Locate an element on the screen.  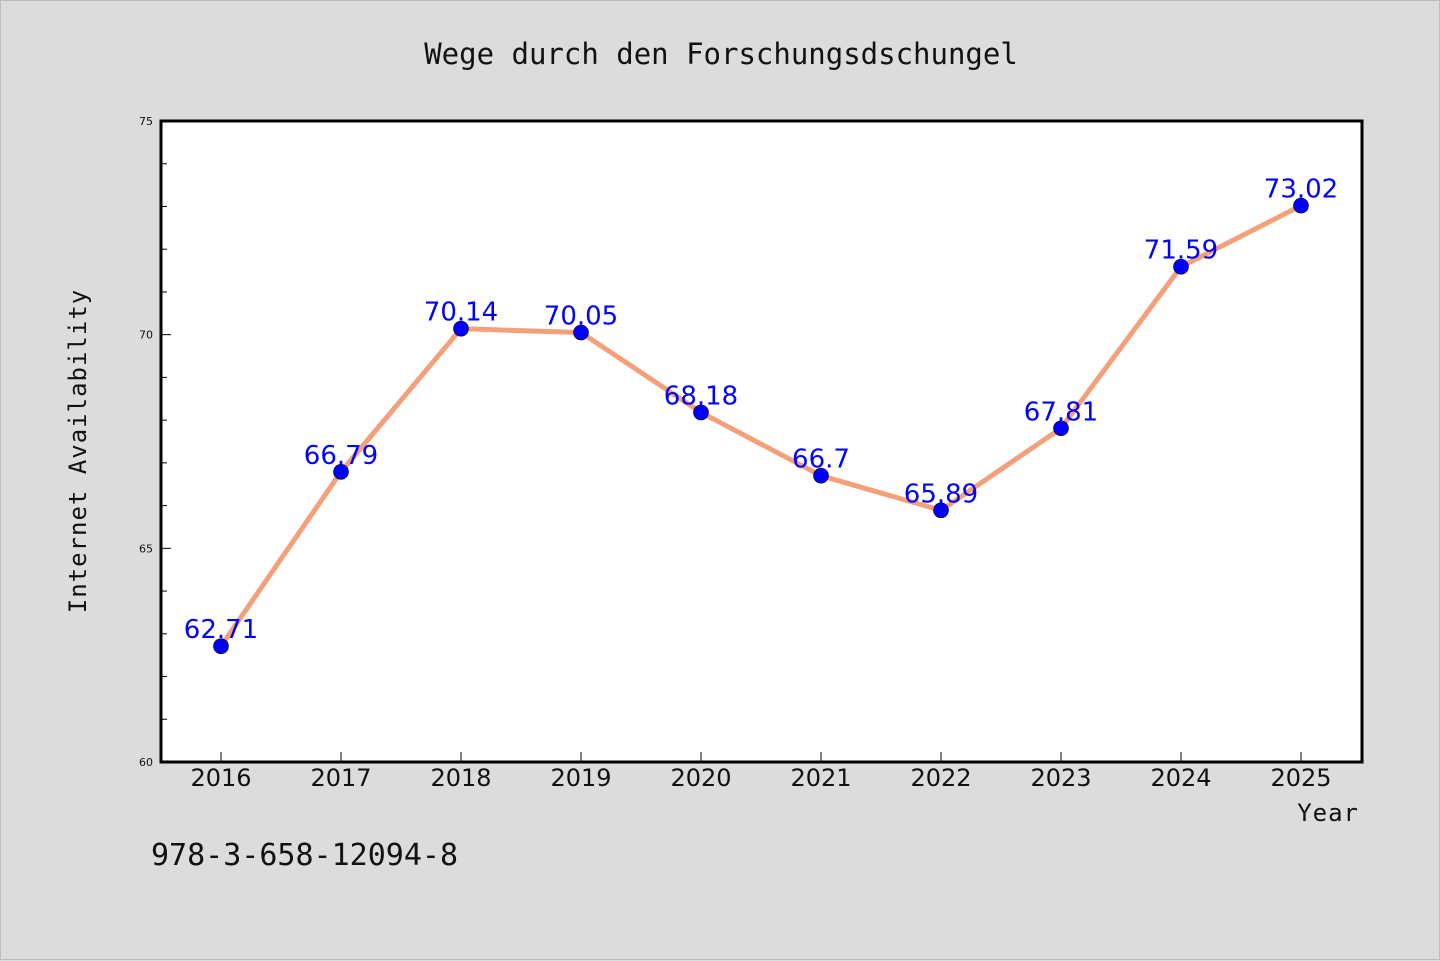
data-label: 70.14 is located at coordinates (461, 313).